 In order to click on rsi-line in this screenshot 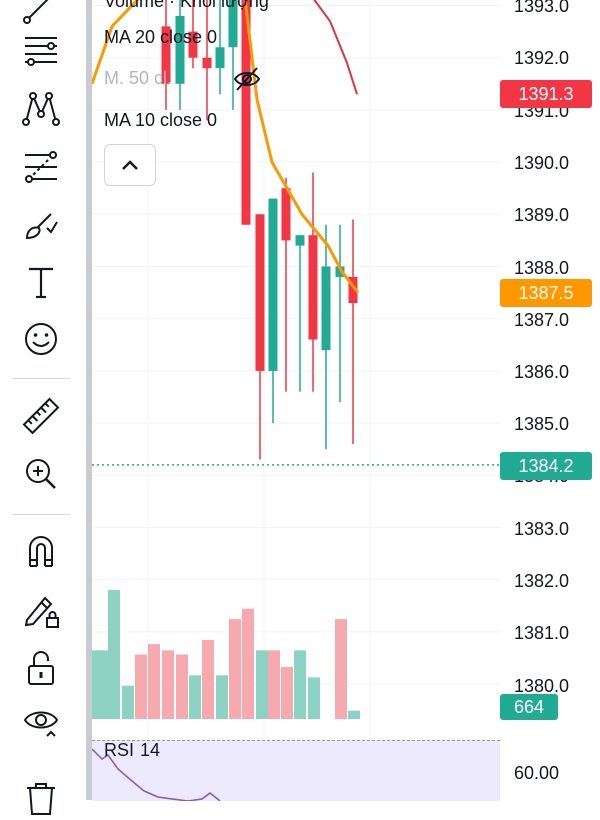, I will do `click(156, 775)`.